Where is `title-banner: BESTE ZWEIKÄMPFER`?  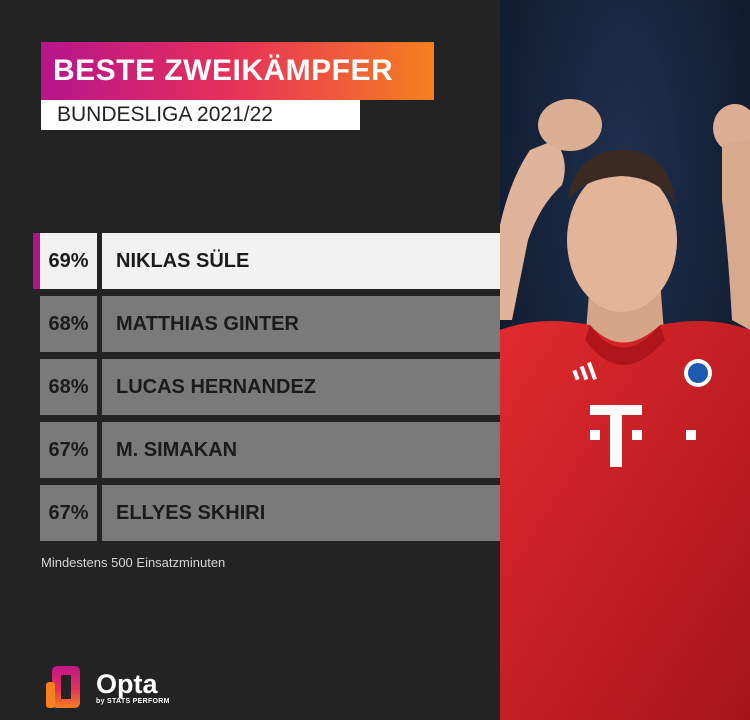 title-banner: BESTE ZWEIKÄMPFER is located at coordinates (237, 71).